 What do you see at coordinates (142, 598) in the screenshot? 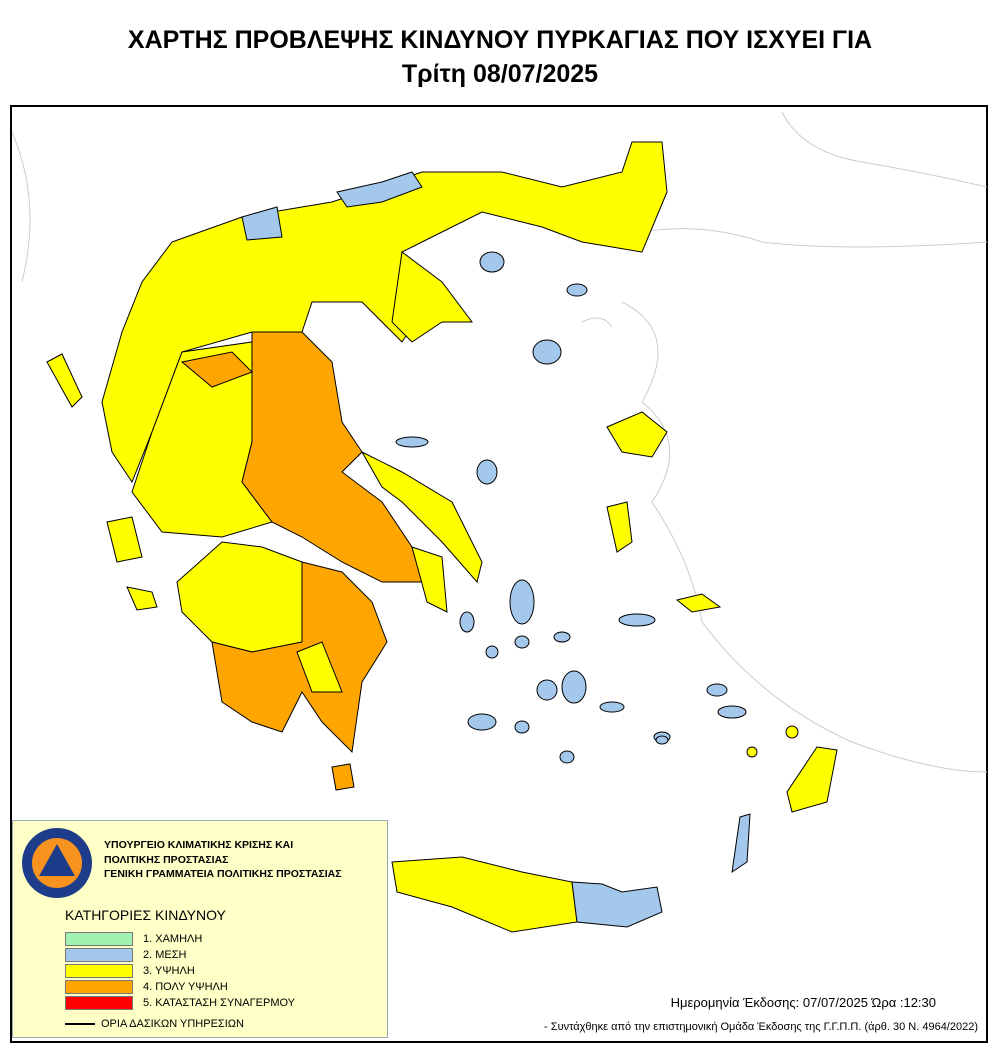
I see `island-zakynthos` at bounding box center [142, 598].